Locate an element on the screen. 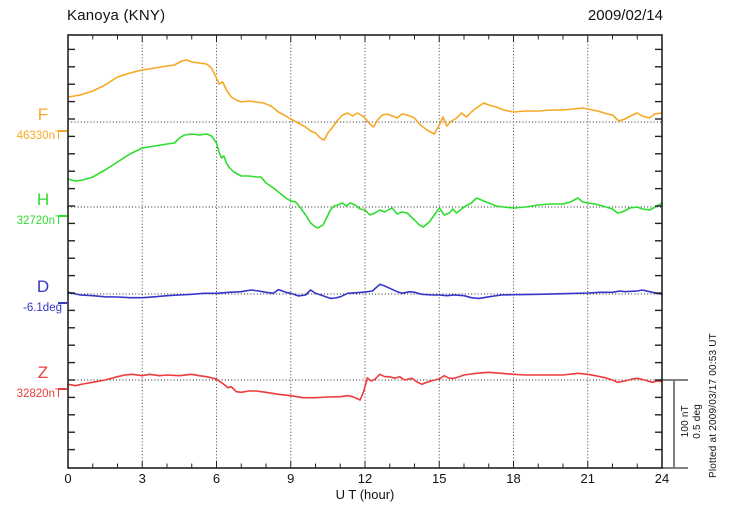 The width and height of the screenshot is (730, 520). x-axis-title: U T (hour) is located at coordinates (365, 494).